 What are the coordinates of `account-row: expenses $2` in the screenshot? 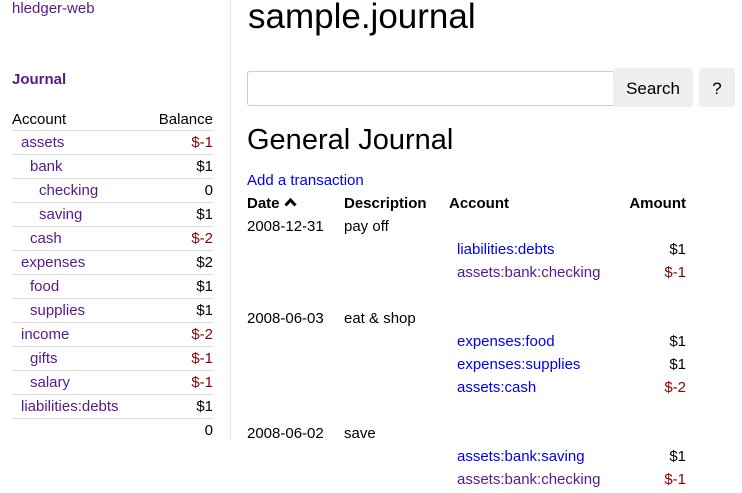 It's located at (112, 262).